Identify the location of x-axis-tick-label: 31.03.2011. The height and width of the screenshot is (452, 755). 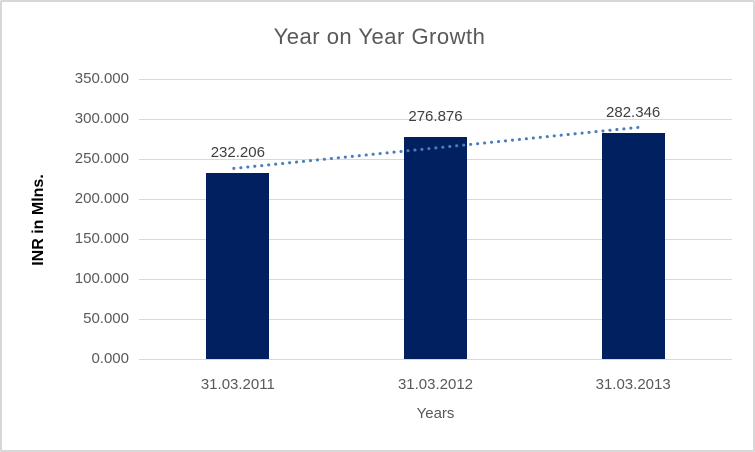
(237, 384).